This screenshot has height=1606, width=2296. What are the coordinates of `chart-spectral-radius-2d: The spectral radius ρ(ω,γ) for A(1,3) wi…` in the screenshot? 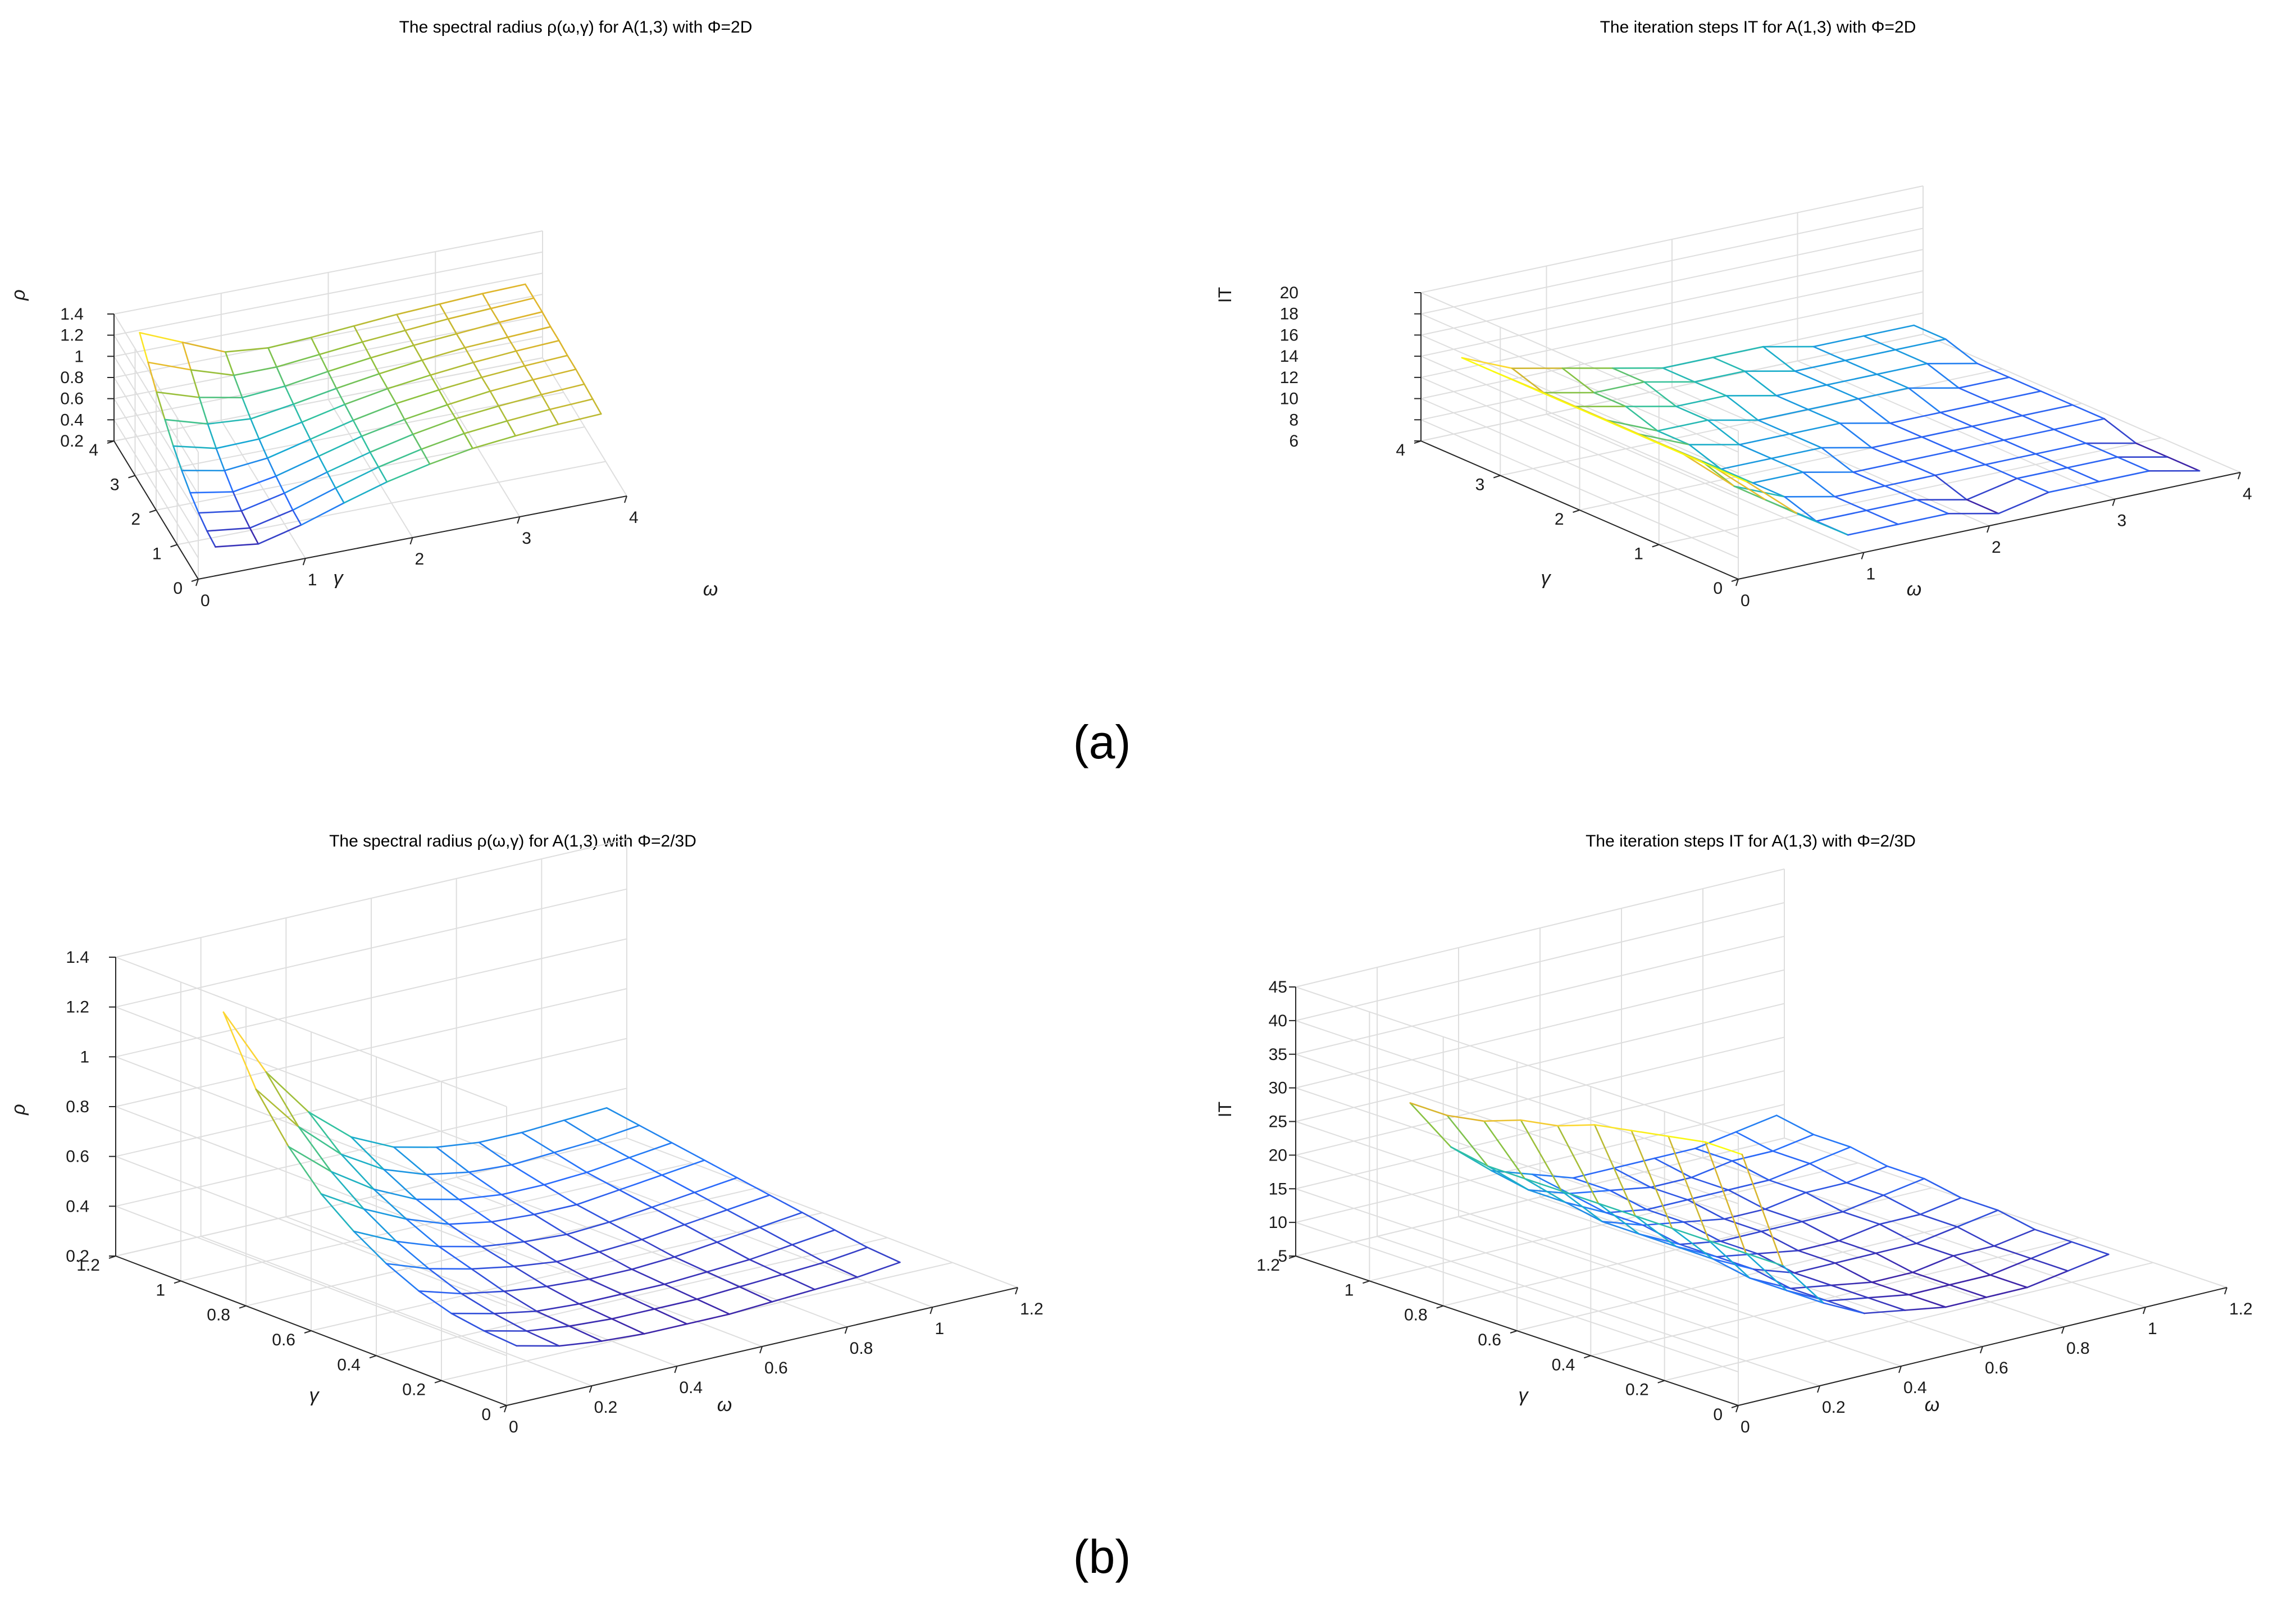 It's located at (380, 314).